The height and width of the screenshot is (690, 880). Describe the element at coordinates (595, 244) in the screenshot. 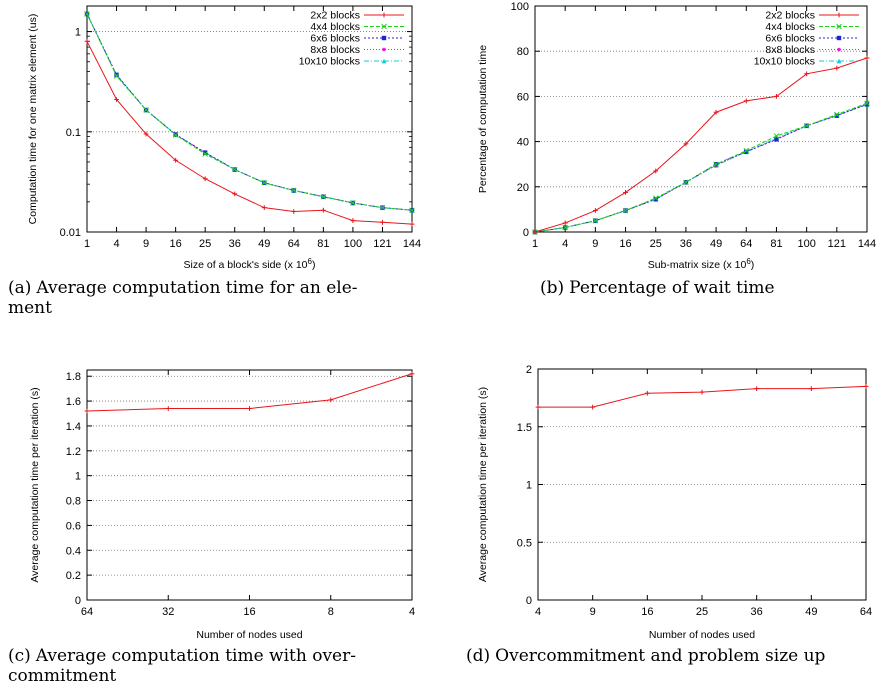

I see `x-tick-label: 9` at that location.